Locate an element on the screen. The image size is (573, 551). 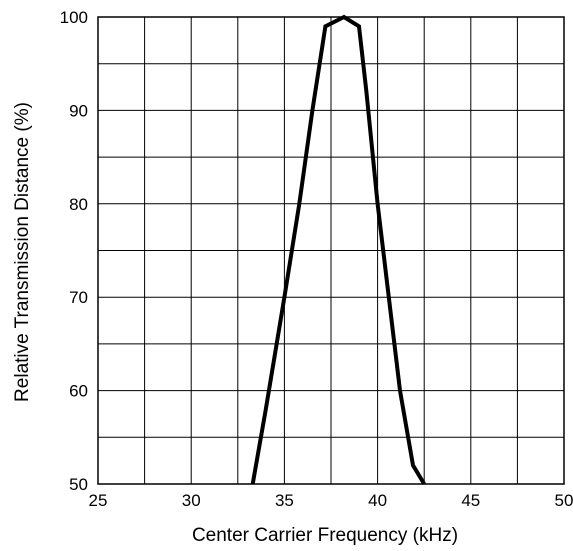
y-axis-title: Relative Transmission Distance (%) is located at coordinates (22, 252).